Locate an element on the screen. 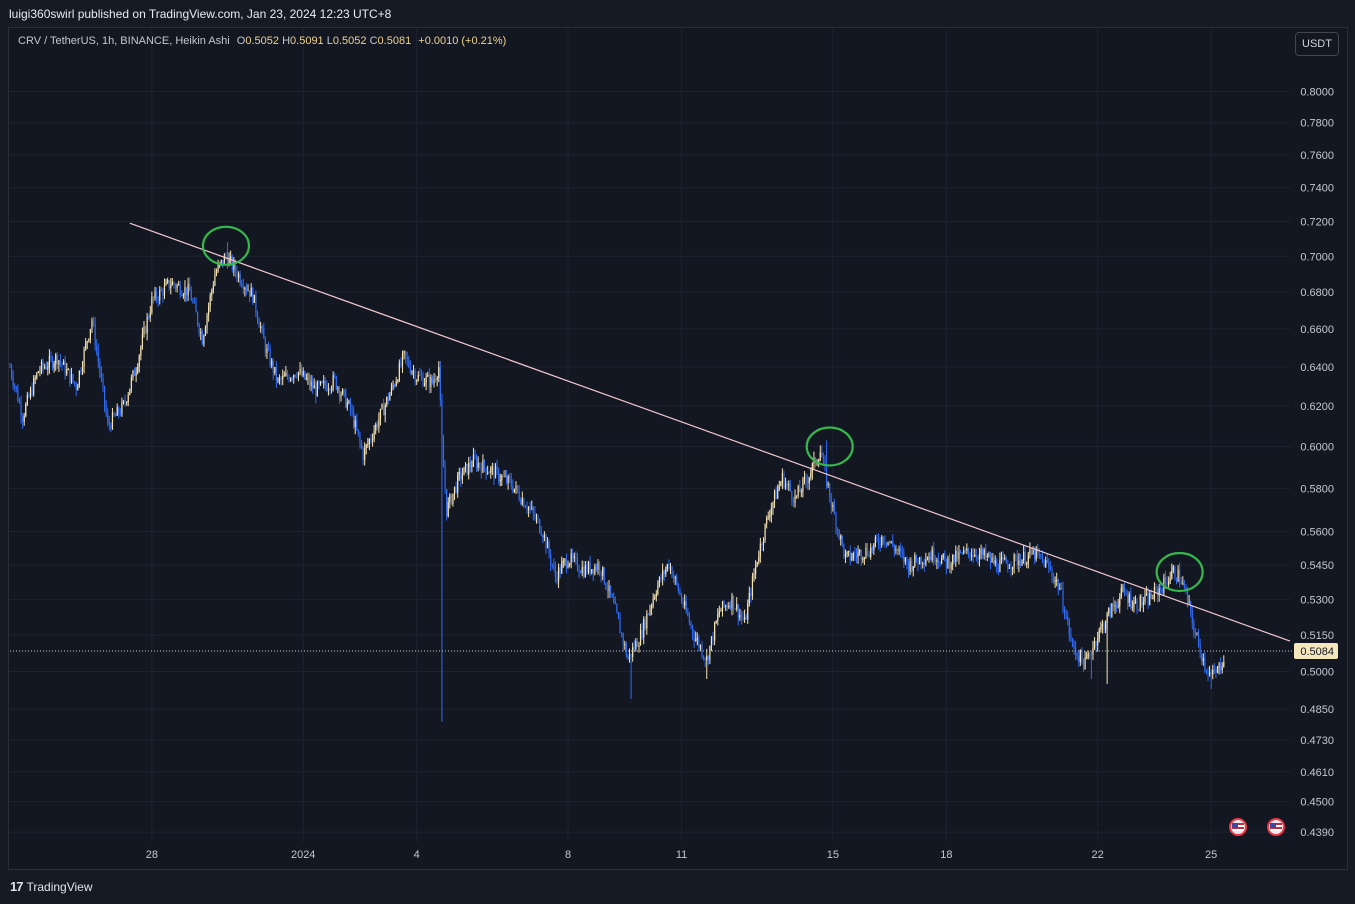 This screenshot has width=1355, height=904. y-axis-tick-label: 0.7000 is located at coordinates (1317, 257).